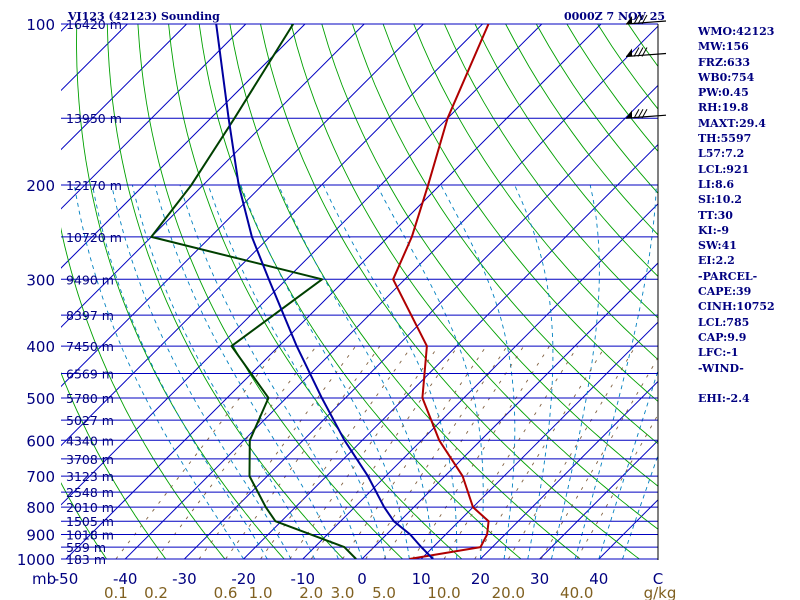  I want to click on index-line: SI:10.2, so click(720, 200).